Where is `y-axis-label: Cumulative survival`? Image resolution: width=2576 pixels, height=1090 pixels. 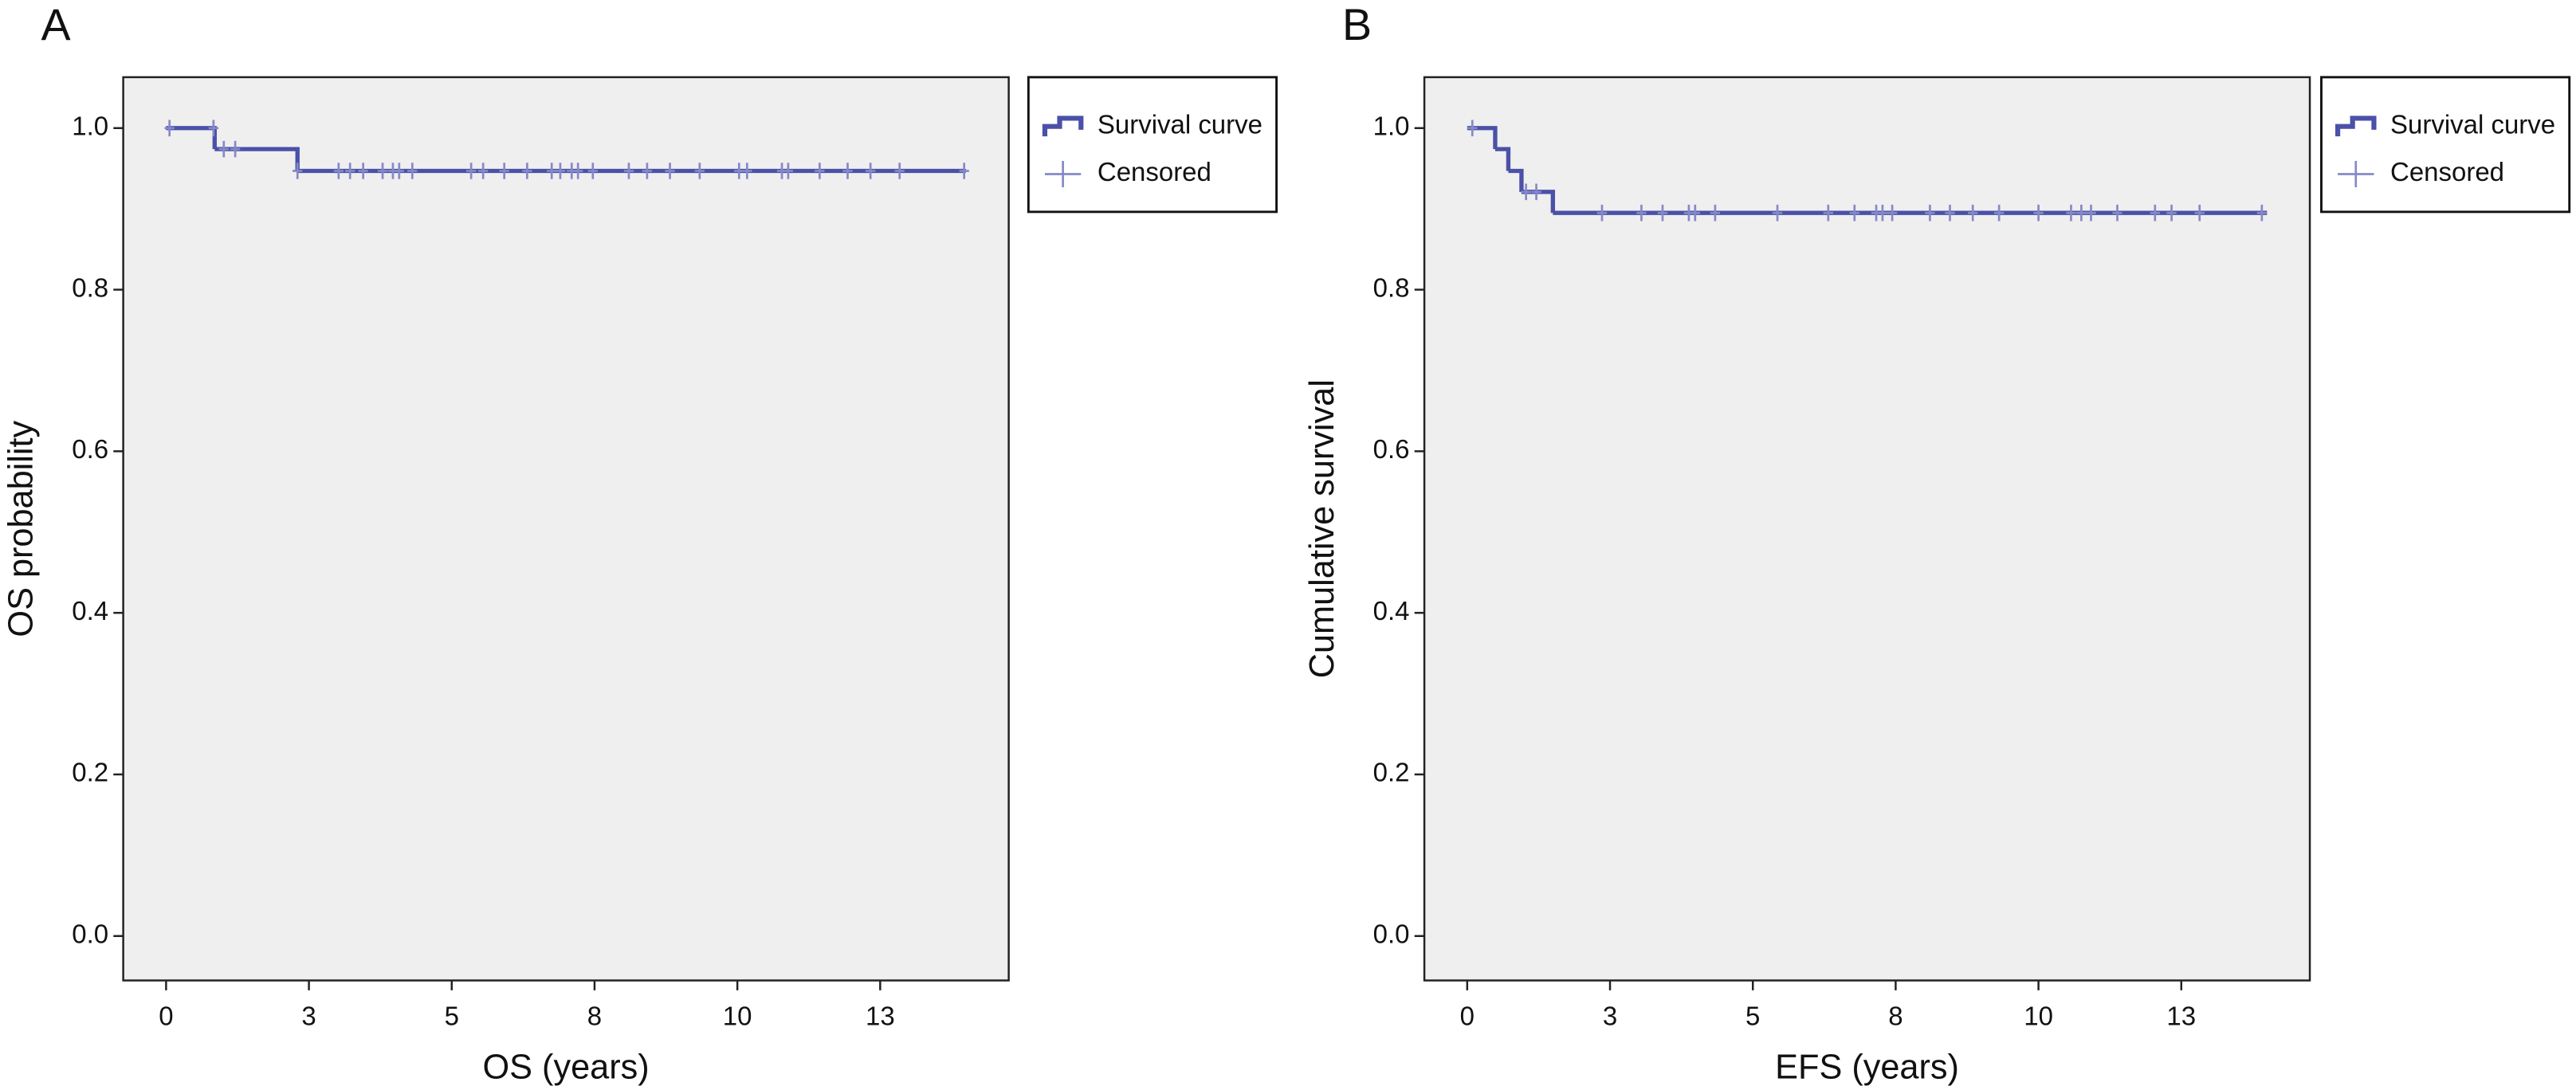 y-axis-label: Cumulative survival is located at coordinates (1322, 529).